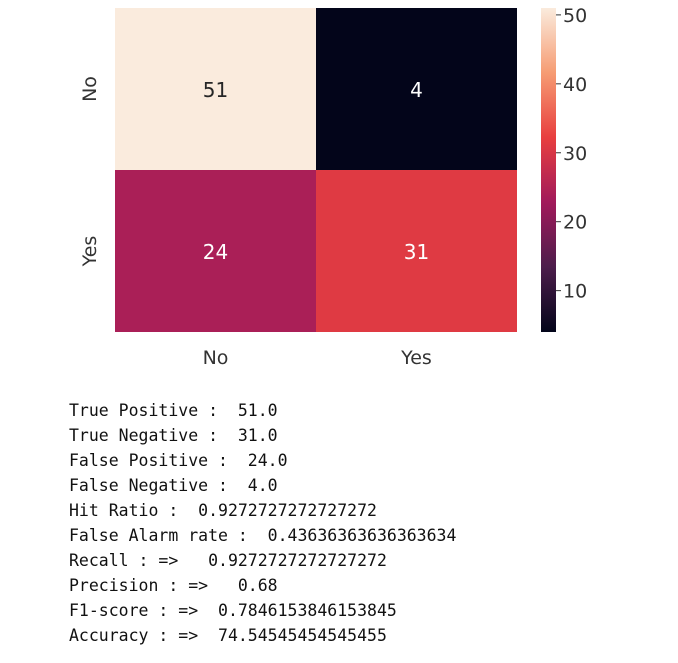  I want to click on cell-value-label: 4, so click(416, 90).